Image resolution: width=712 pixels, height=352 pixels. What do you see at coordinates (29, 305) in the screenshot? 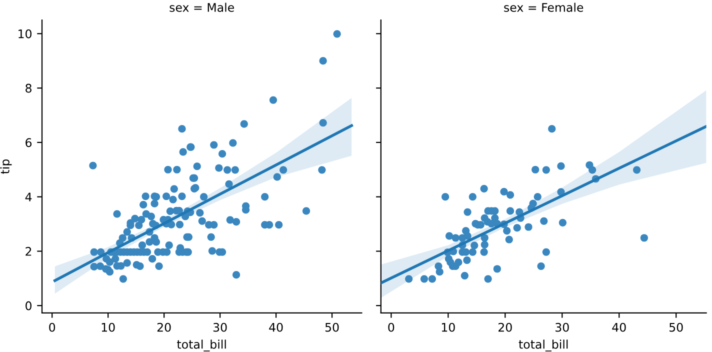
I see `y-tick-label: 0` at bounding box center [29, 305].